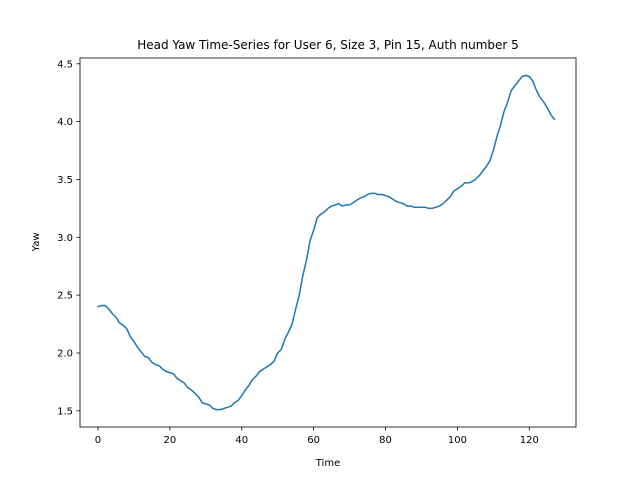 This screenshot has height=480, width=640. What do you see at coordinates (65, 353) in the screenshot?
I see `y-tick-label: 2.0` at bounding box center [65, 353].